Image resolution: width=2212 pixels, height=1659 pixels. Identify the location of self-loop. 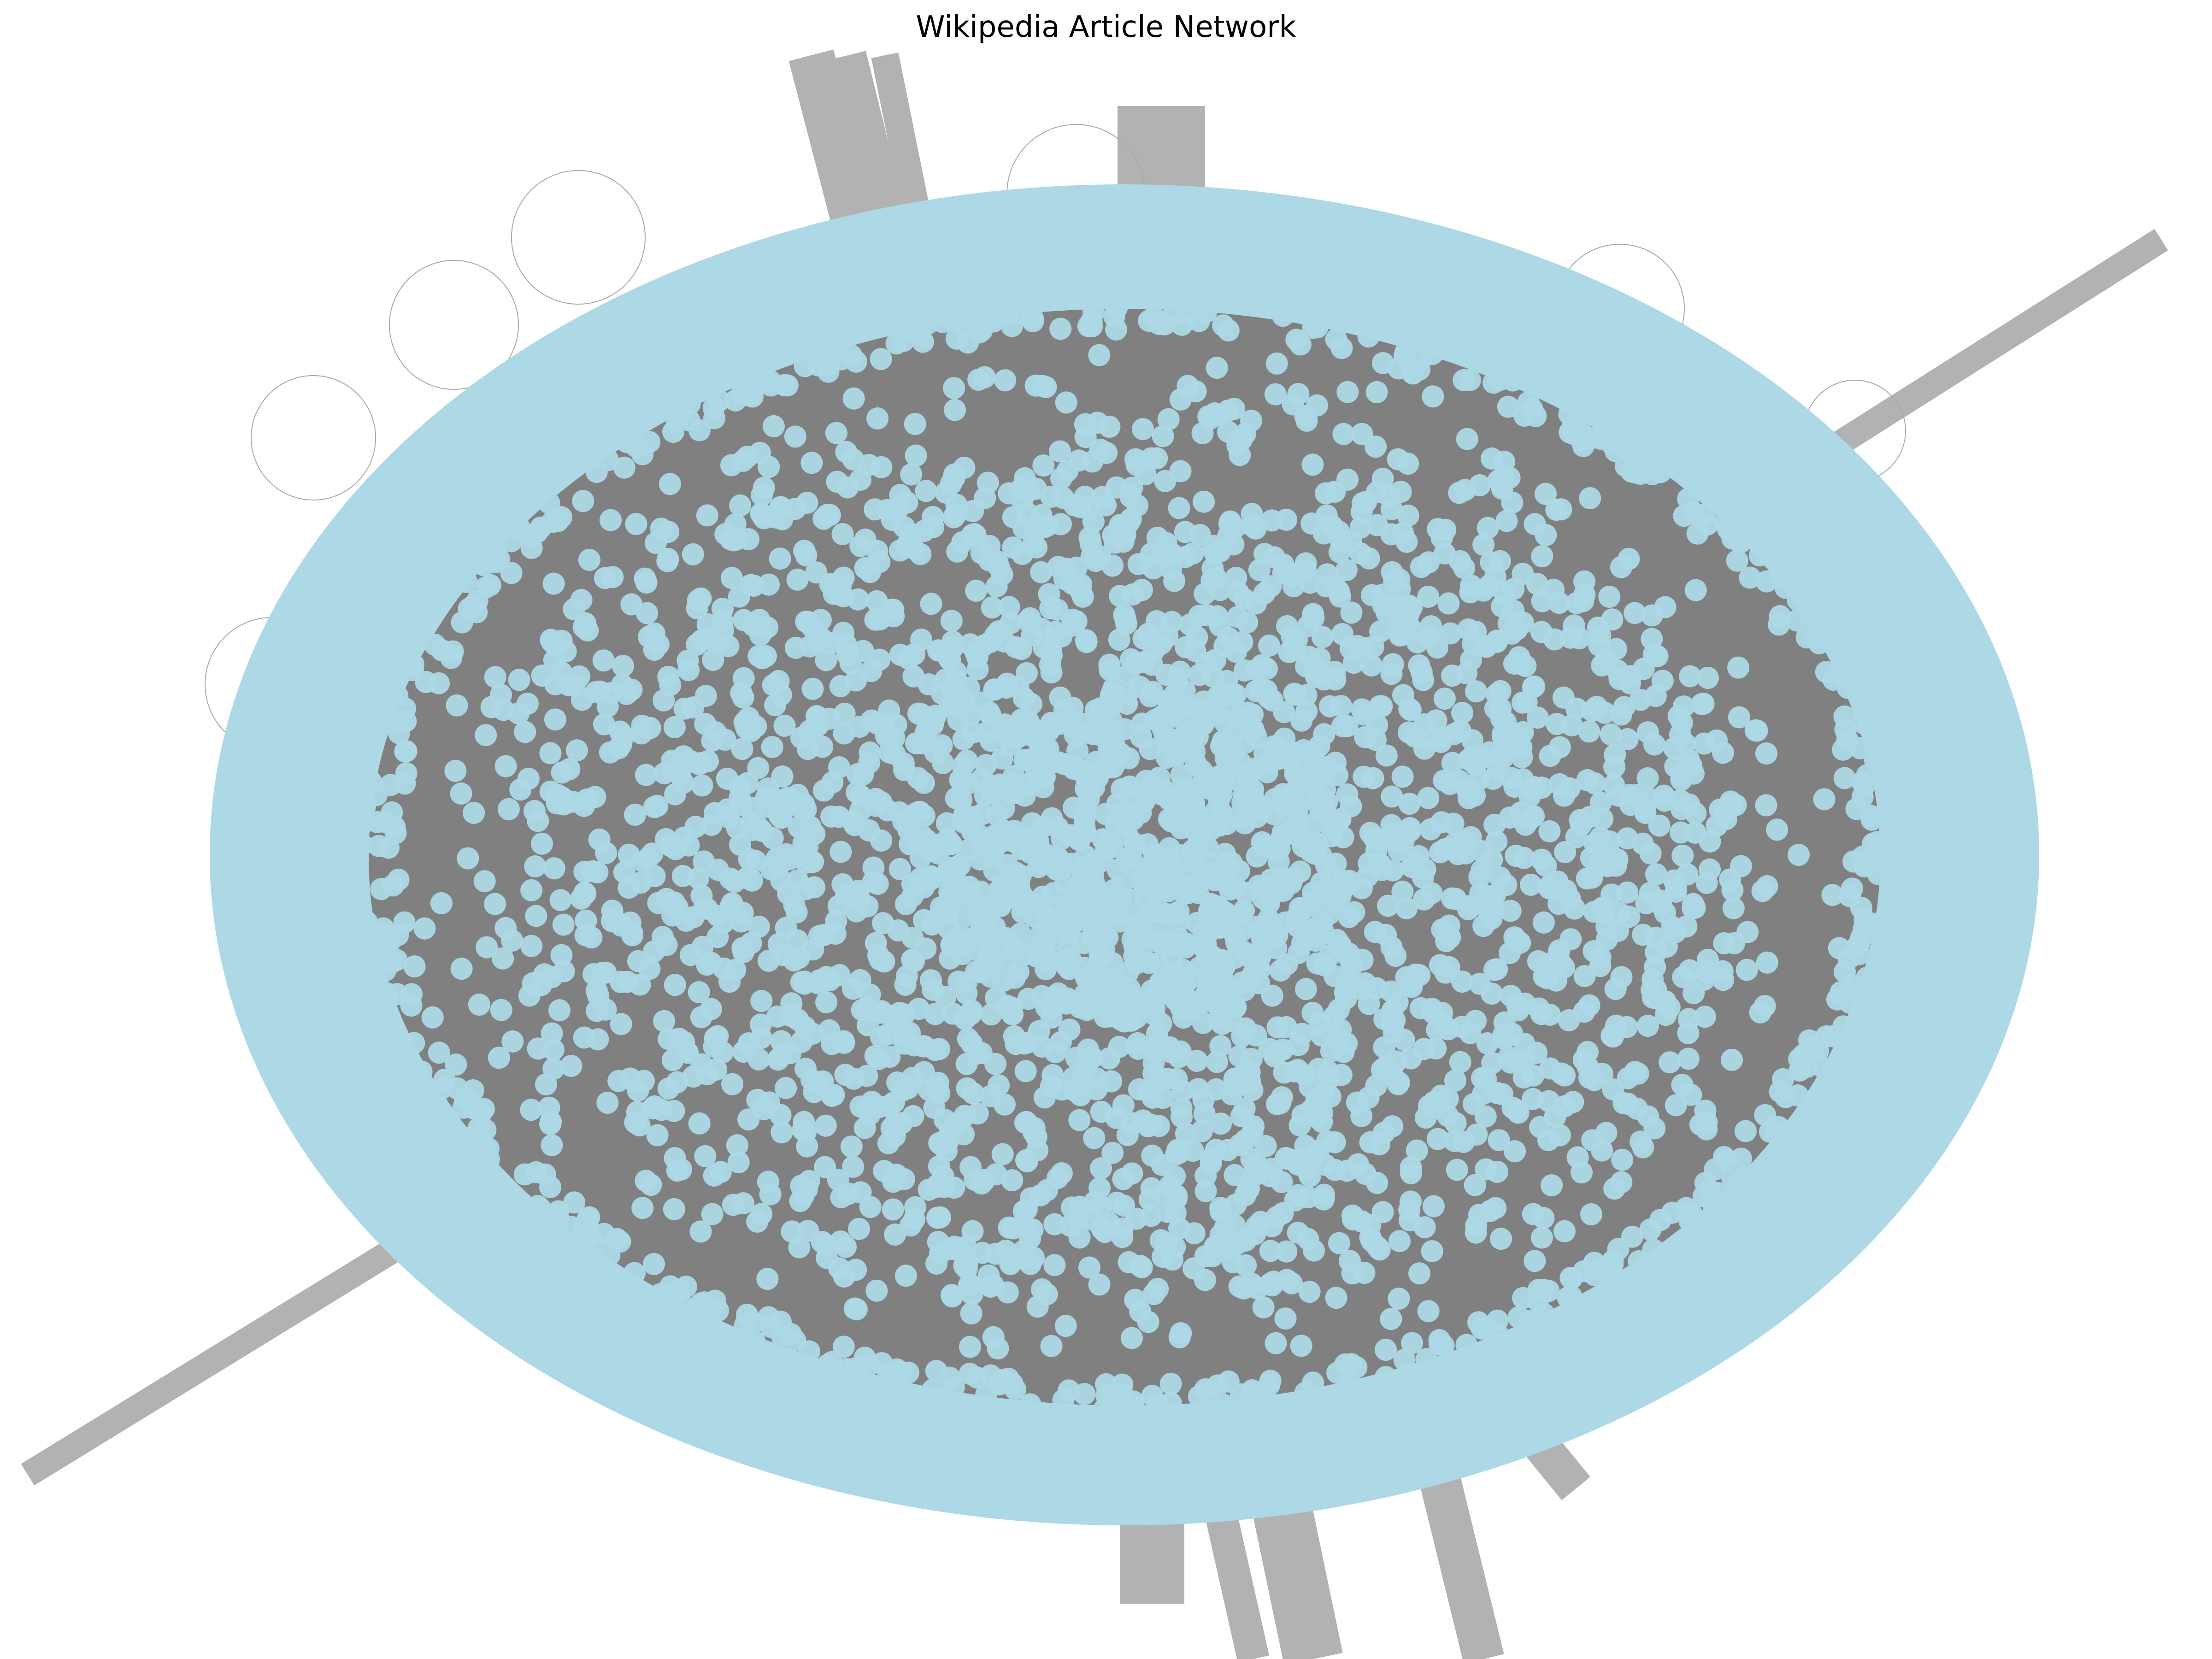
(313, 437).